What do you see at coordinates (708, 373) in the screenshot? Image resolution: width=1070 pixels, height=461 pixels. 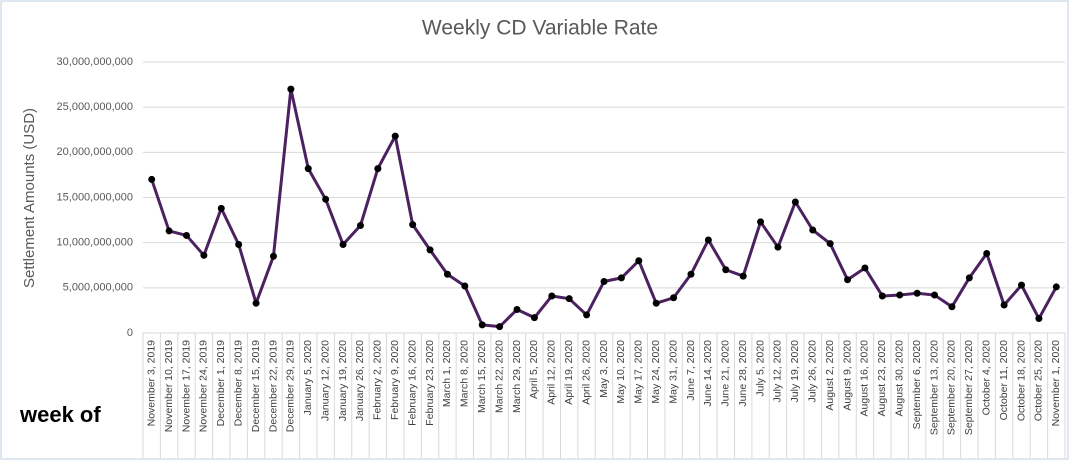 I see `x-tick-label: June 14, 2020` at bounding box center [708, 373].